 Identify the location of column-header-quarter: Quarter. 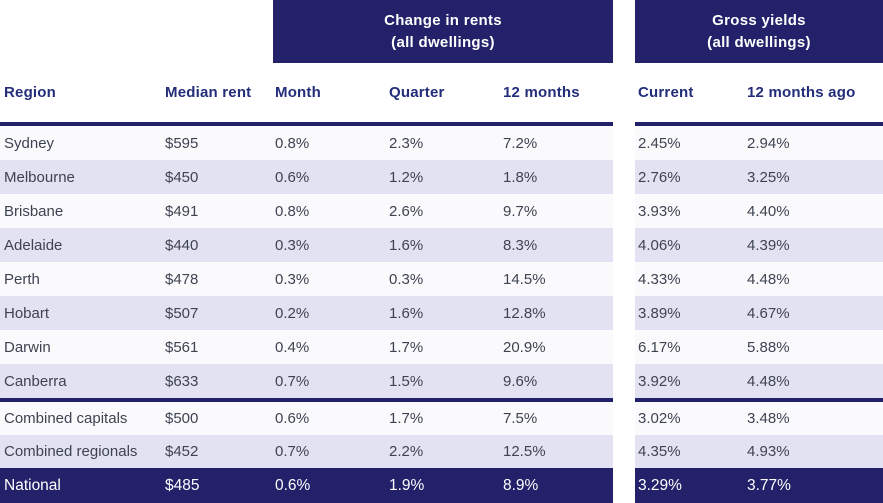
(417, 92).